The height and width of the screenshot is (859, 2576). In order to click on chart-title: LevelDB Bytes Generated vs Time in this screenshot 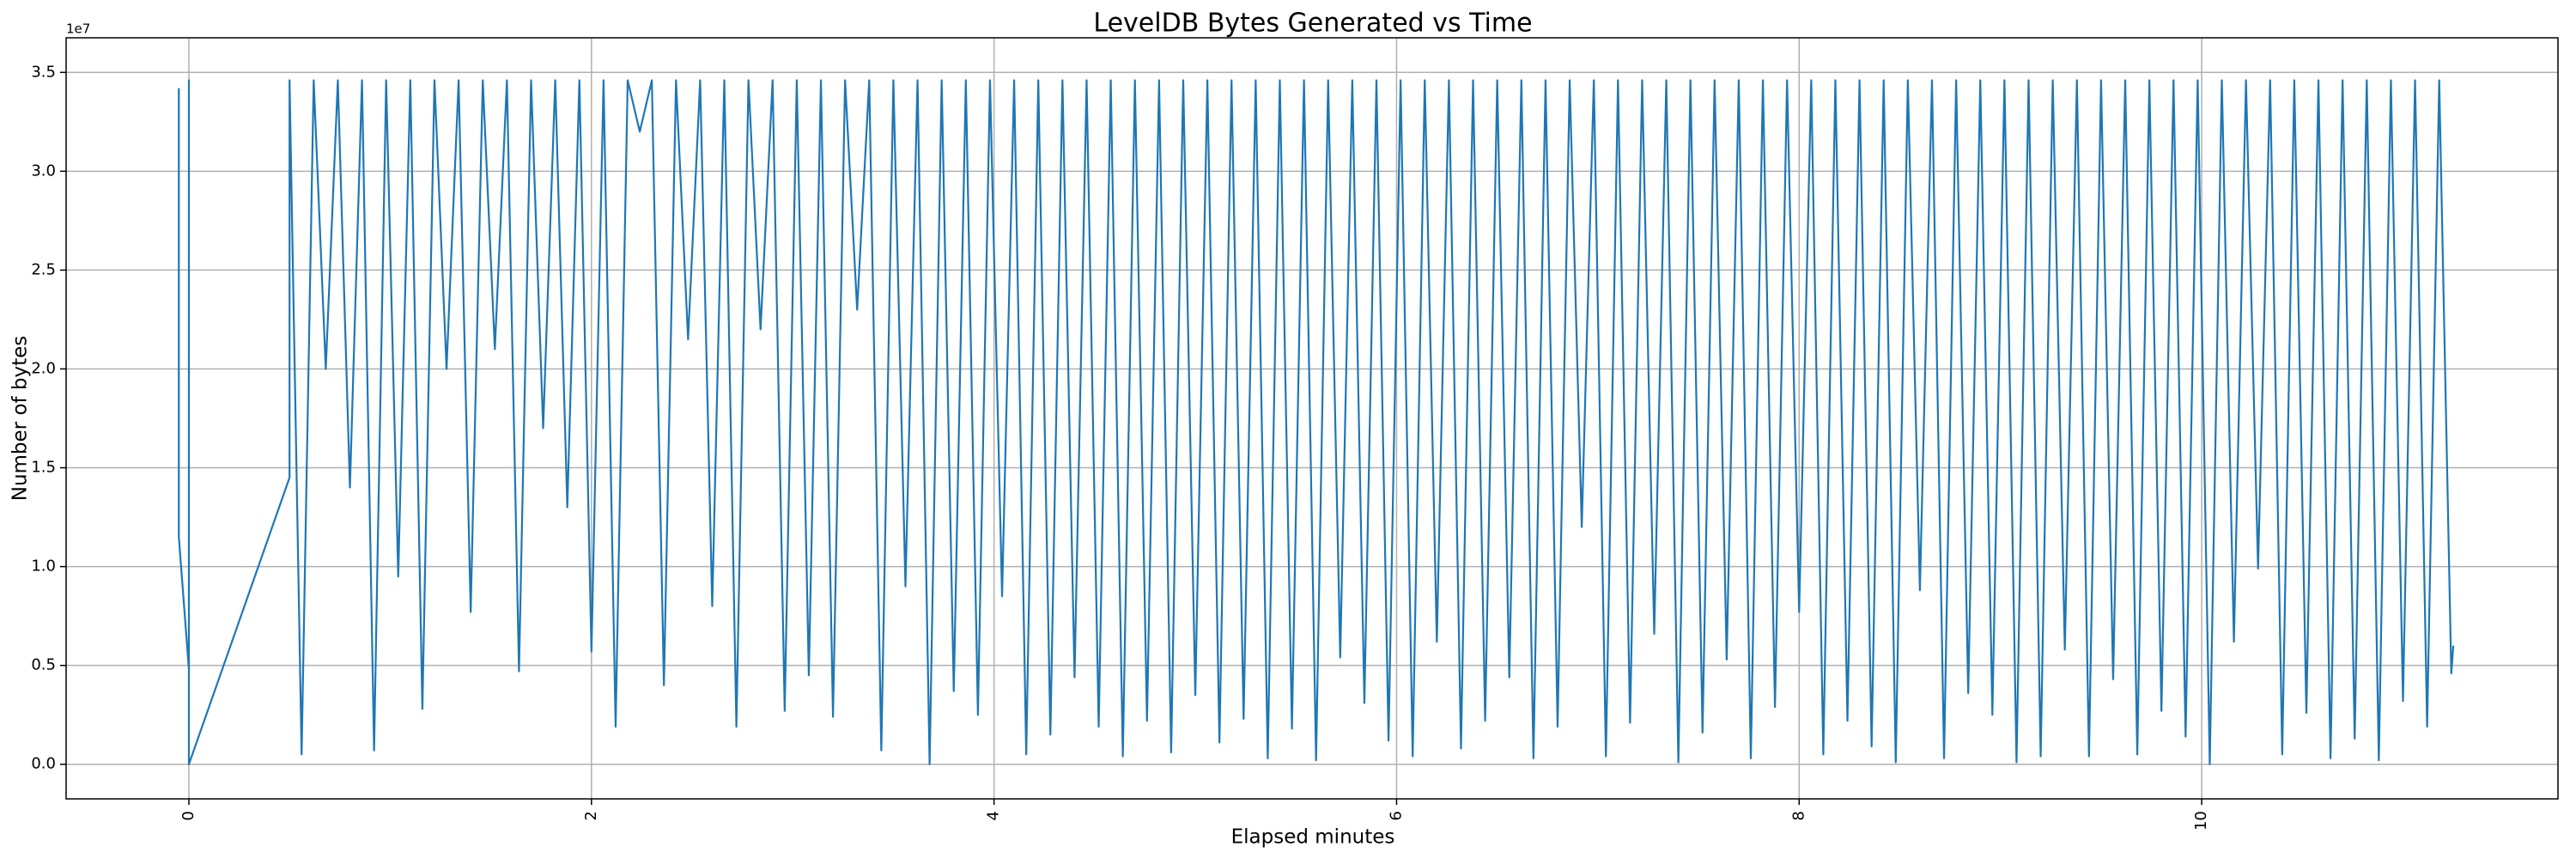, I will do `click(1312, 24)`.